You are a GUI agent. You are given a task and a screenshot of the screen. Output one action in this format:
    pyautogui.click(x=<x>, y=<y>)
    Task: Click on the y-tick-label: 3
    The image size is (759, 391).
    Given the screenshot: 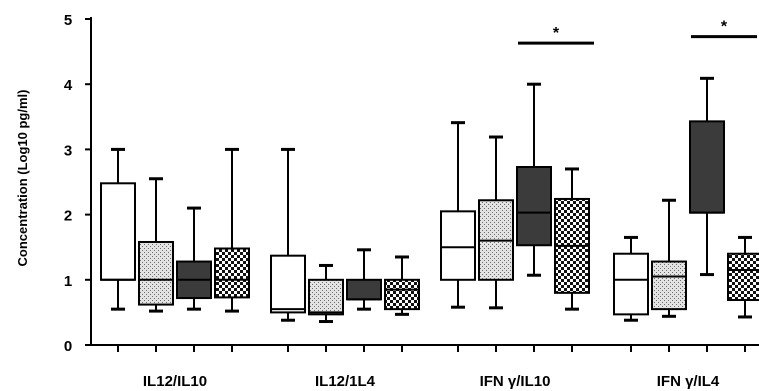 What is the action you would take?
    pyautogui.click(x=68, y=150)
    